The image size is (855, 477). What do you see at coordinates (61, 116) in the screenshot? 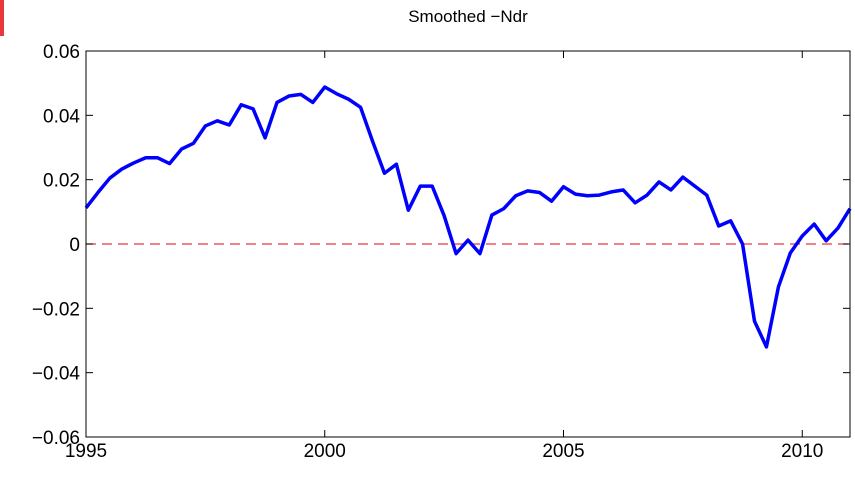
I see `y-tick-label: 0.04` at bounding box center [61, 116].